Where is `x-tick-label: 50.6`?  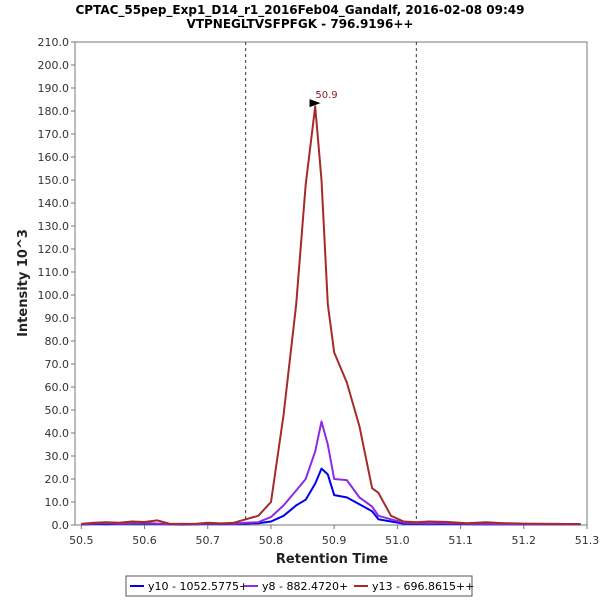 x-tick-label: 50.6 is located at coordinates (144, 540).